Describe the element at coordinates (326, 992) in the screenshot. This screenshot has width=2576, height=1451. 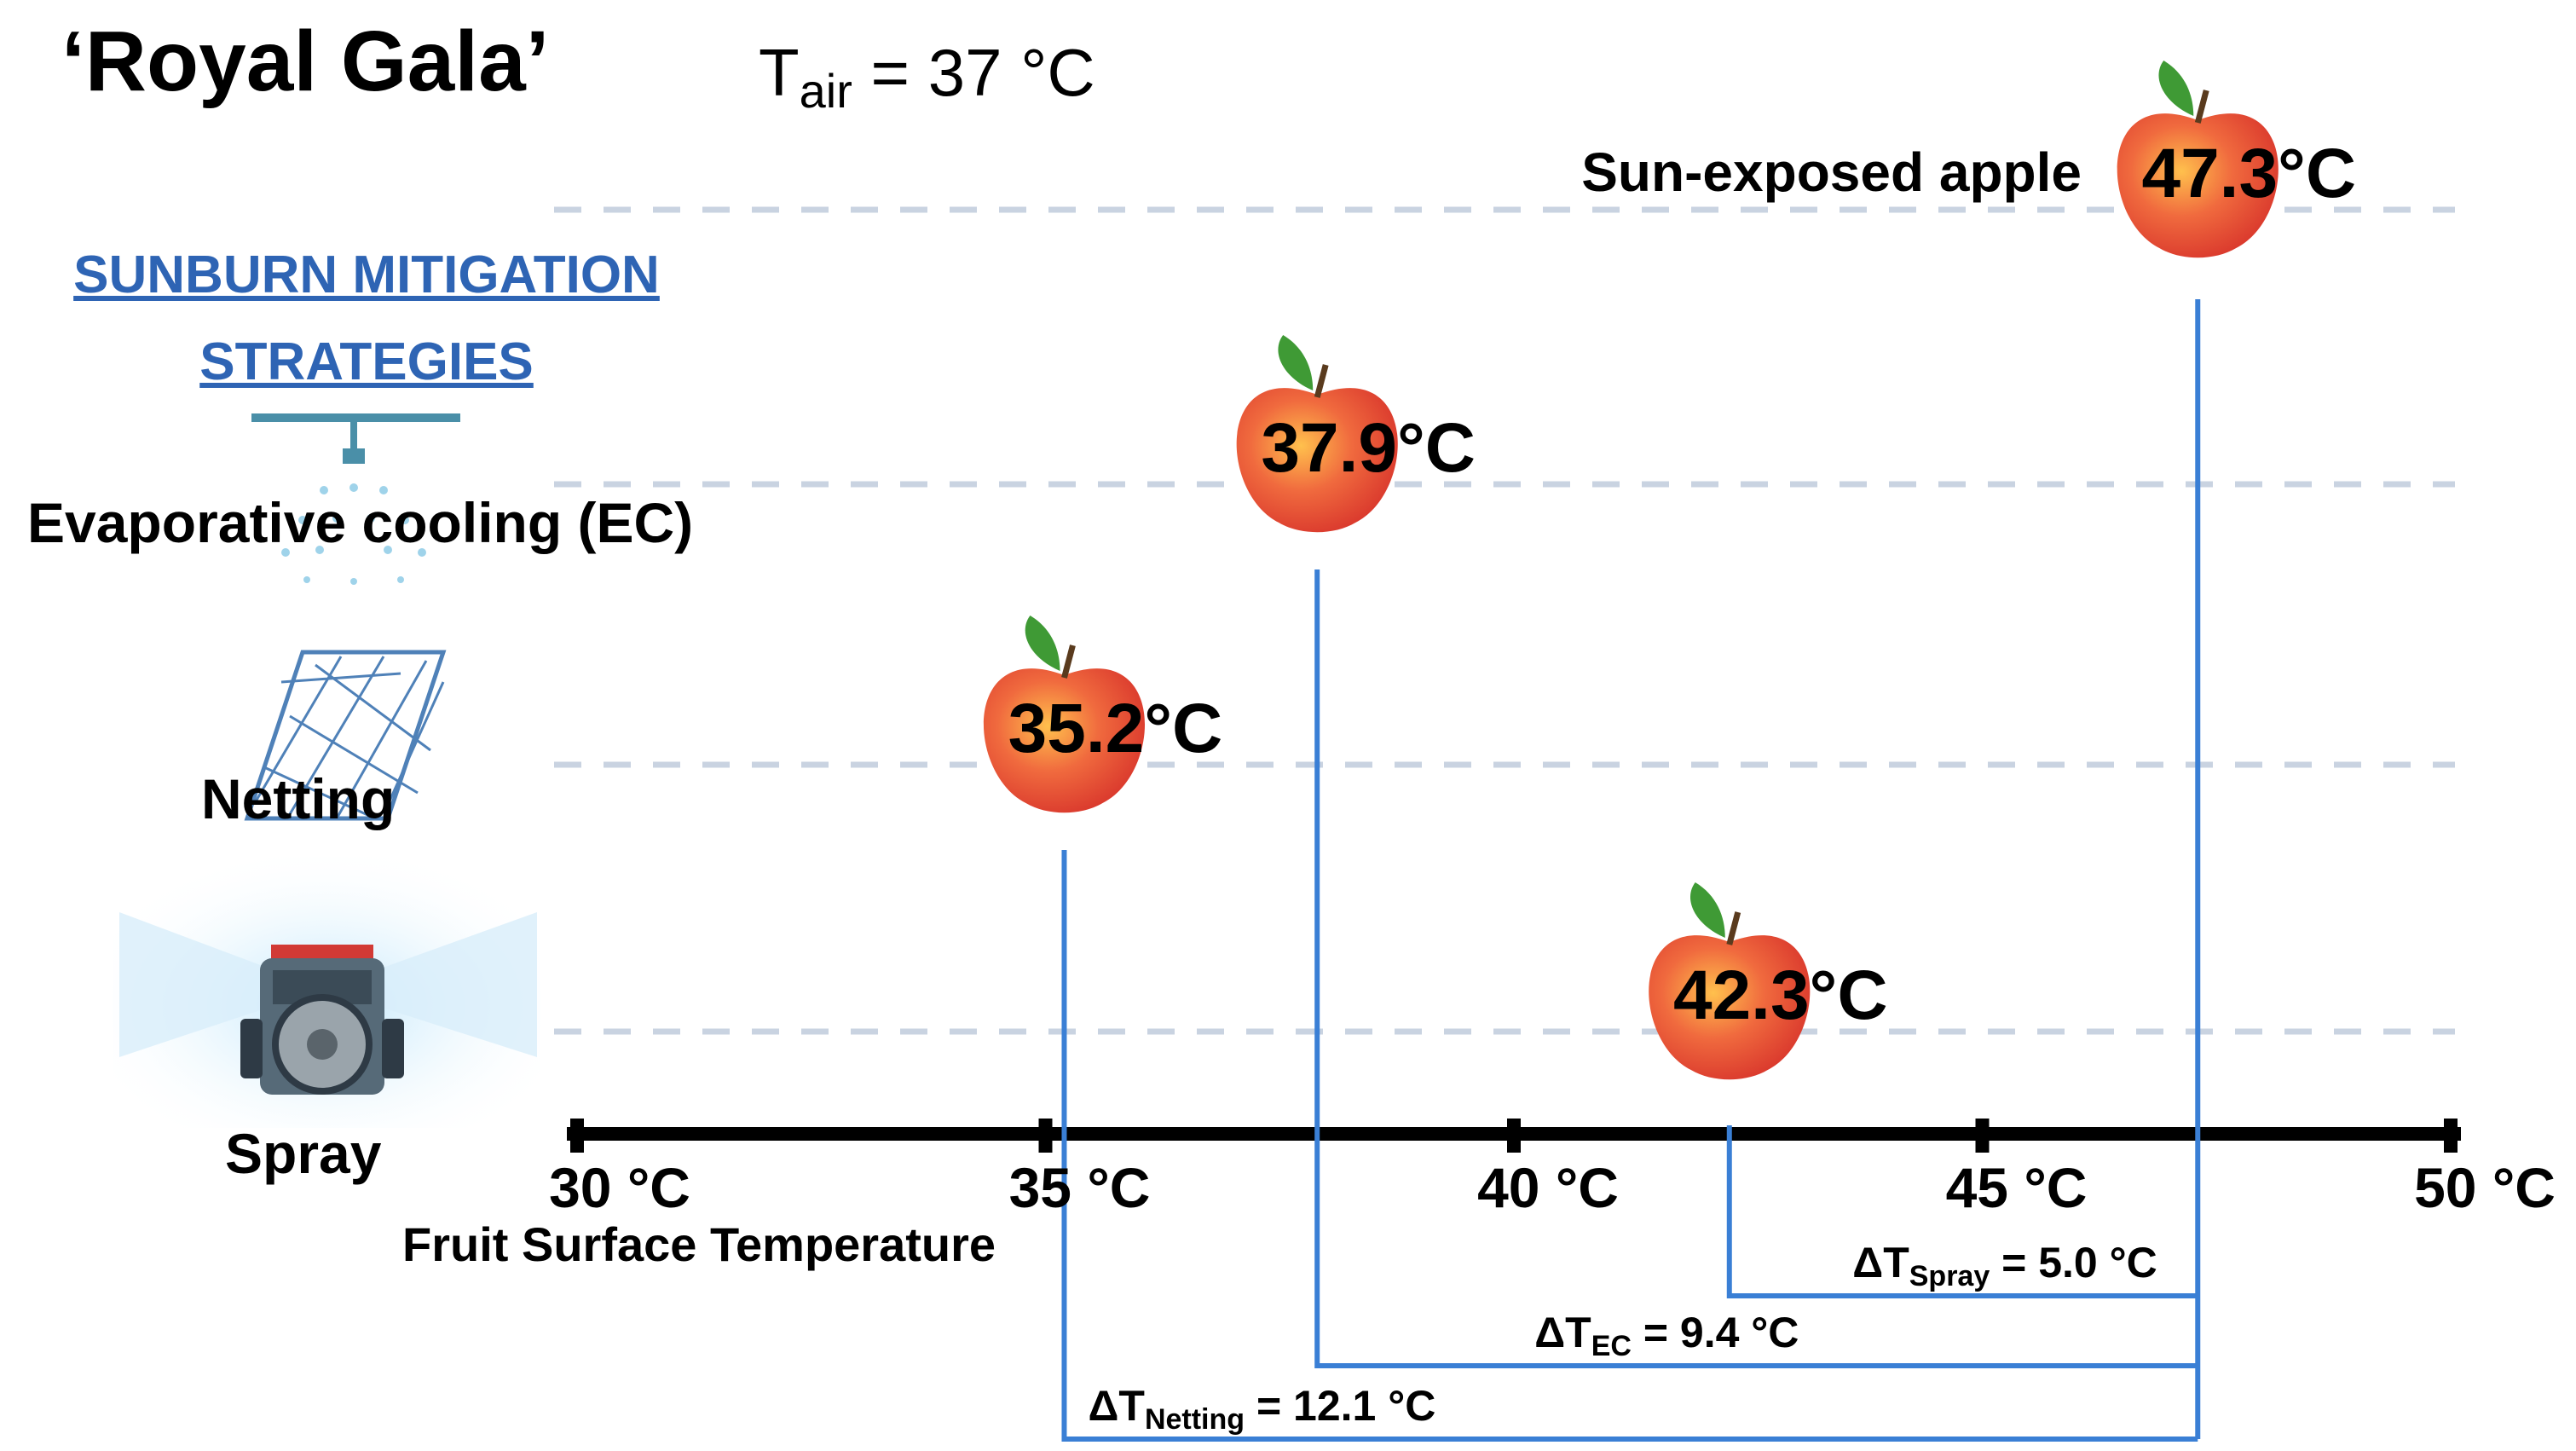
I see `sprayer-tractor-icon` at that location.